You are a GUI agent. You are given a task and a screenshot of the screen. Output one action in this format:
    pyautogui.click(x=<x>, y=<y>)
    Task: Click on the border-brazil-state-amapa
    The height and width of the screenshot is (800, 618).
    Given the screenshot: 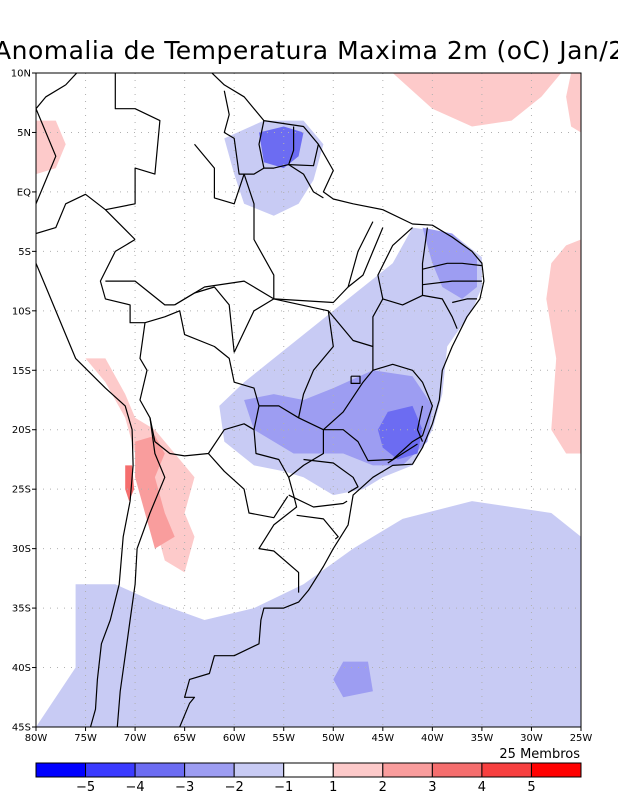 What is the action you would take?
    pyautogui.click(x=306, y=181)
    